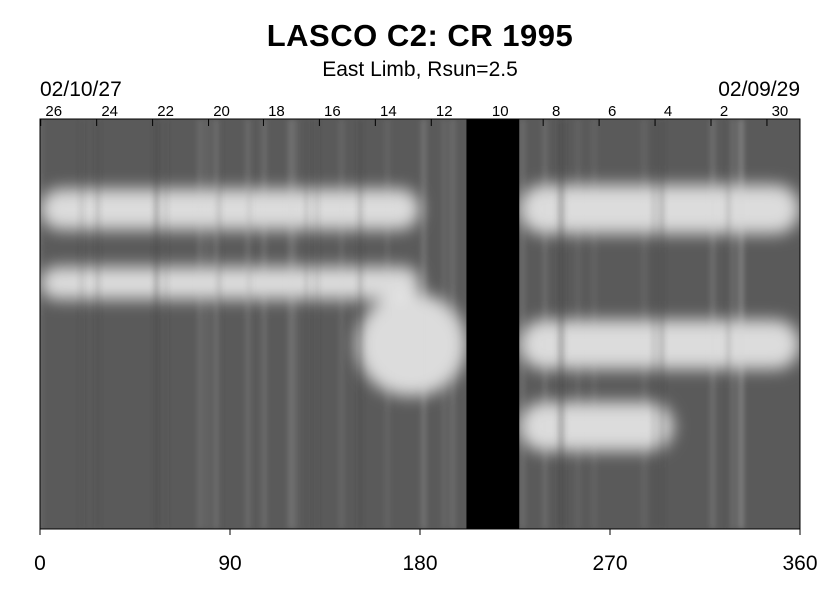 This screenshot has height=600, width=820. I want to click on x-tick-label: 90, so click(229, 563).